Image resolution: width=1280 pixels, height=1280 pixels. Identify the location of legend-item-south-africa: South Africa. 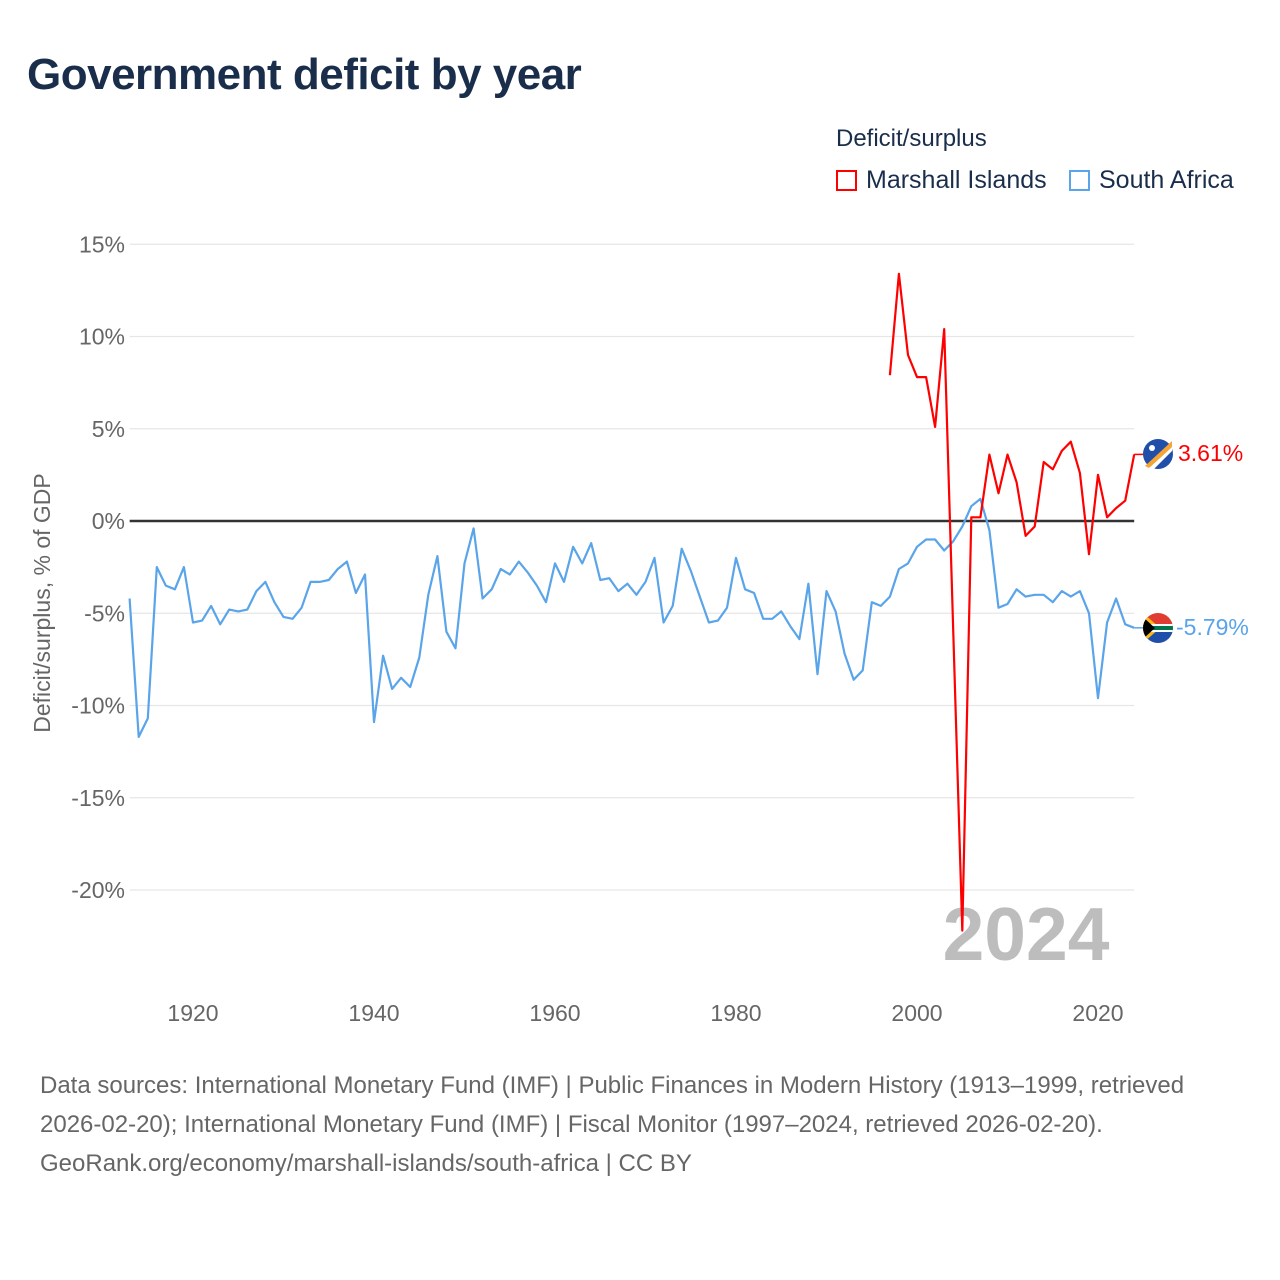
(1151, 180).